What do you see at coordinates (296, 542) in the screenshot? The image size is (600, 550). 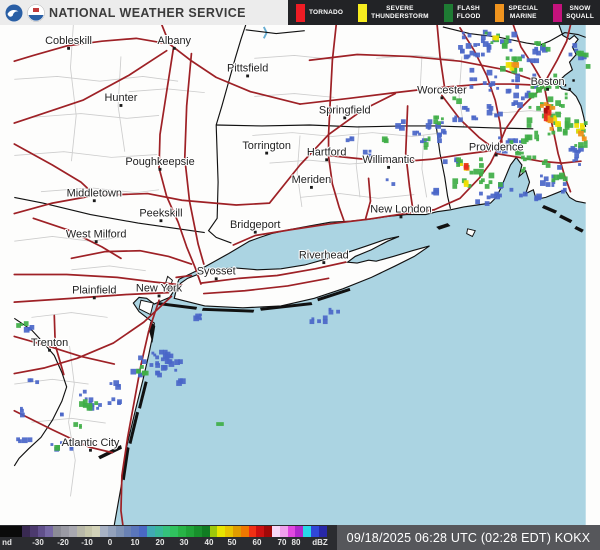 I see `scale-tick-80: 80` at bounding box center [296, 542].